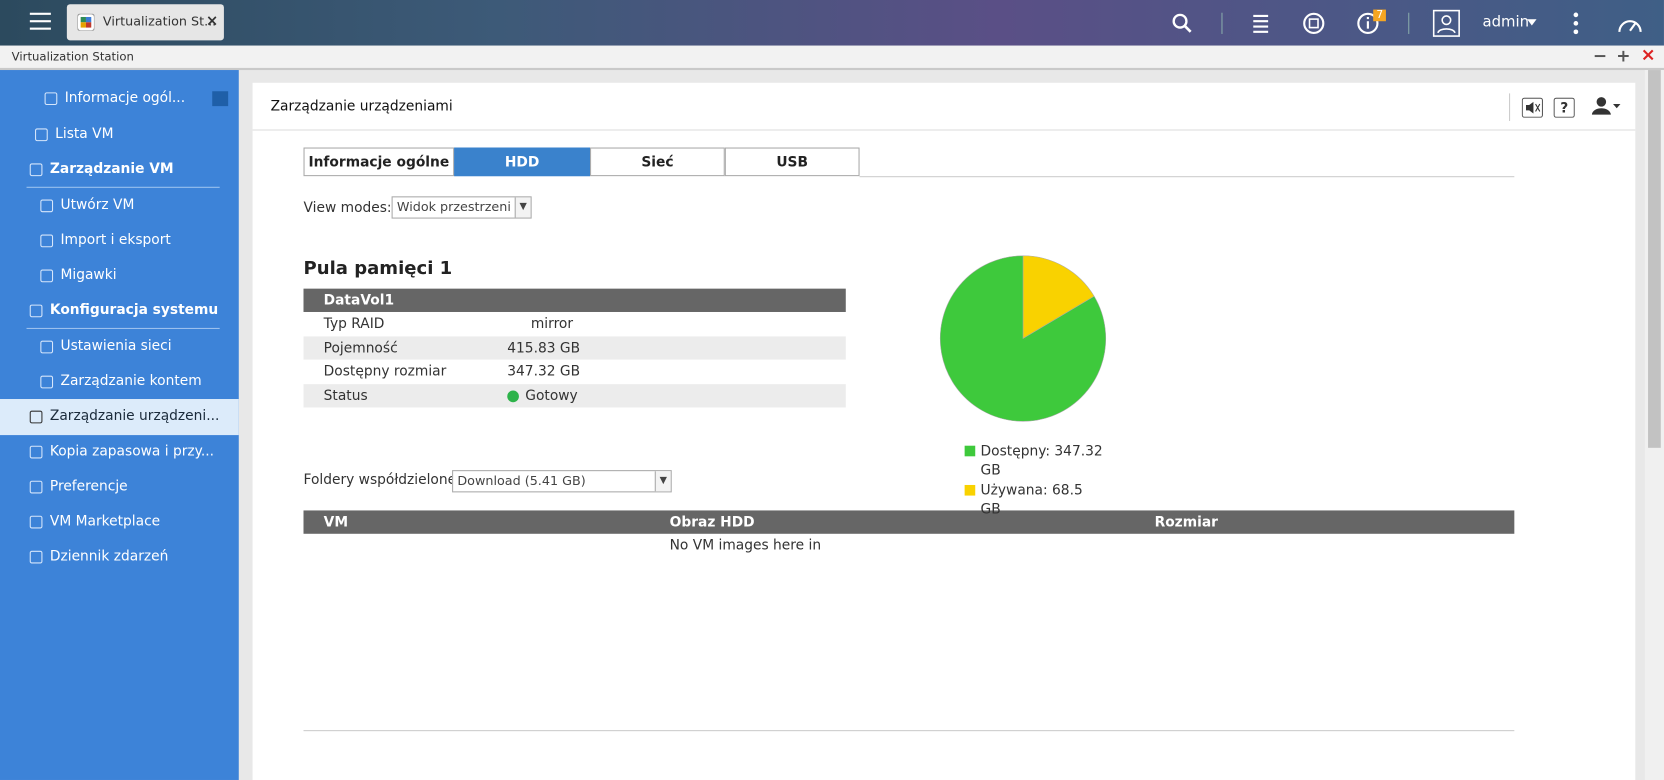 The height and width of the screenshot is (780, 1664). Describe the element at coordinates (1368, 23) in the screenshot. I see `info-icon` at that location.